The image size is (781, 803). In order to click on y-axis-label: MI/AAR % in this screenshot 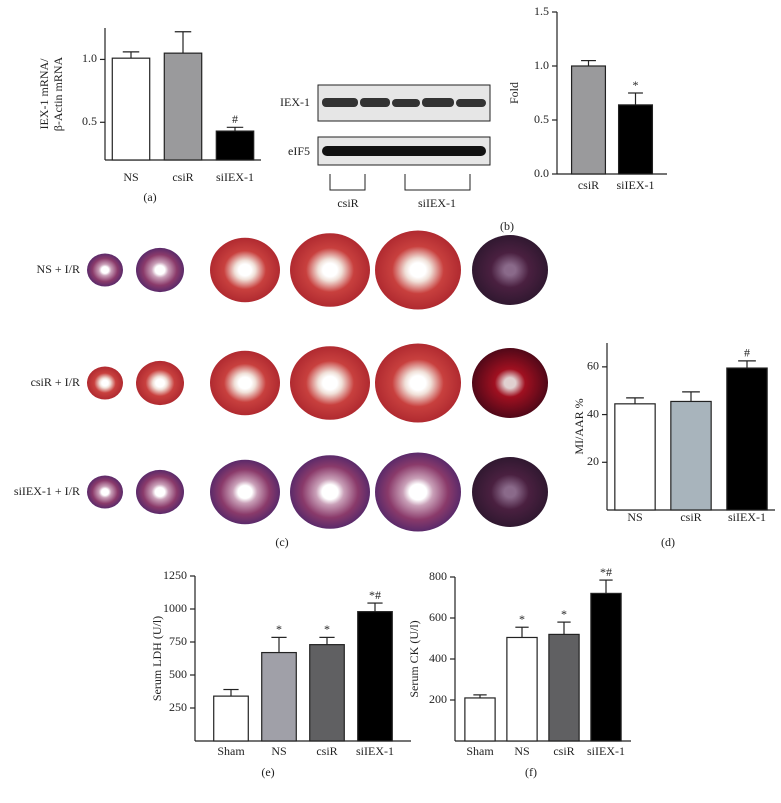, I will do `click(579, 426)`.